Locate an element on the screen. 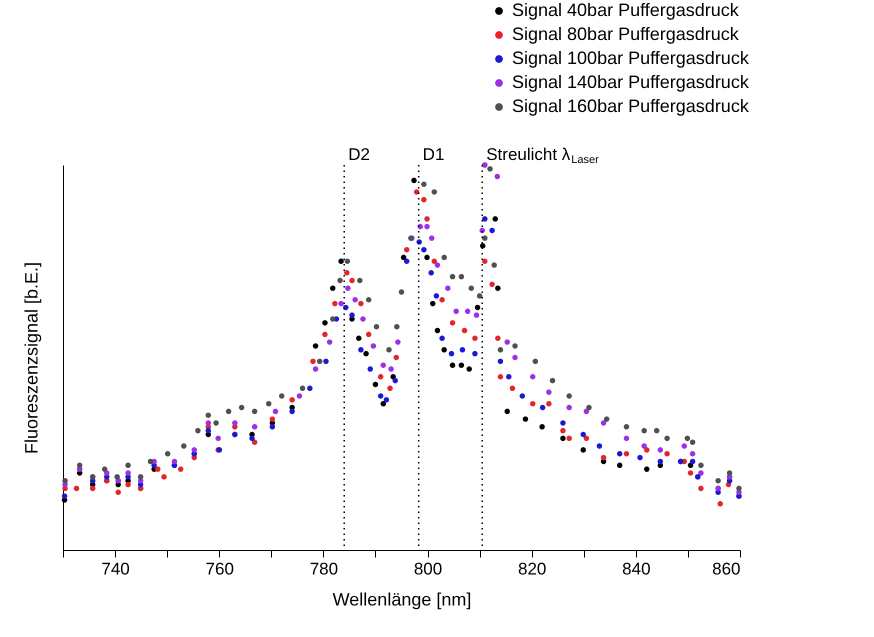  x-tick-label: 800 is located at coordinates (428, 569).